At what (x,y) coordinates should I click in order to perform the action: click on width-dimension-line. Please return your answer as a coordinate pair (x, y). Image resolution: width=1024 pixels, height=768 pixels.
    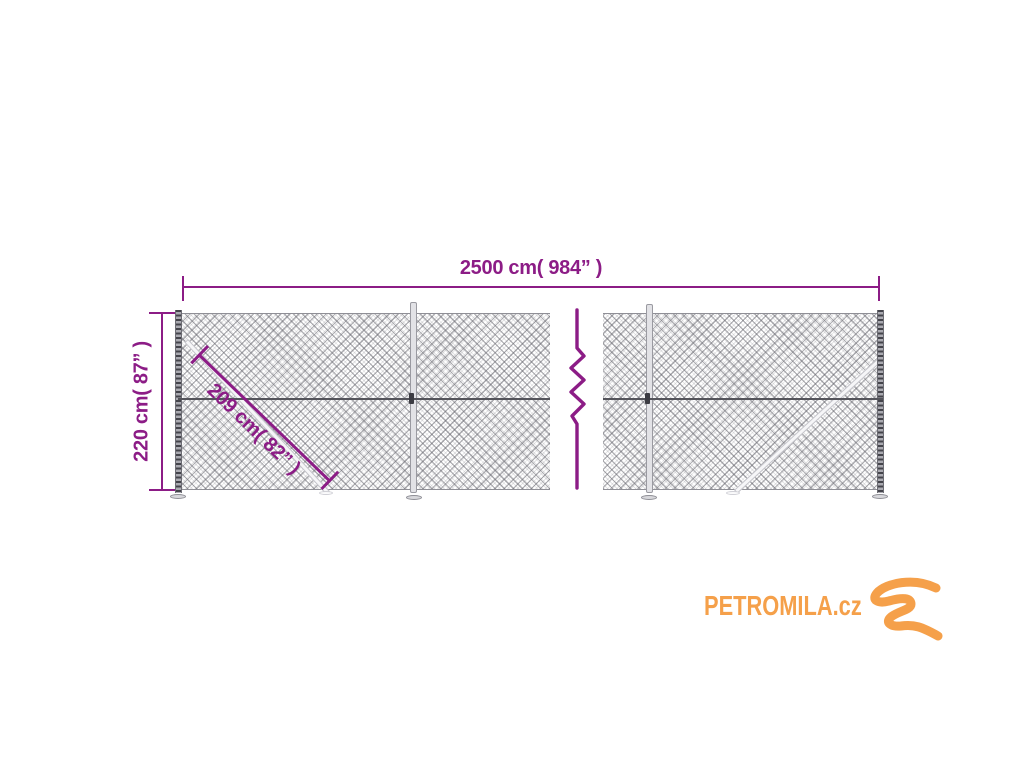
    Looking at the image, I should click on (531, 287).